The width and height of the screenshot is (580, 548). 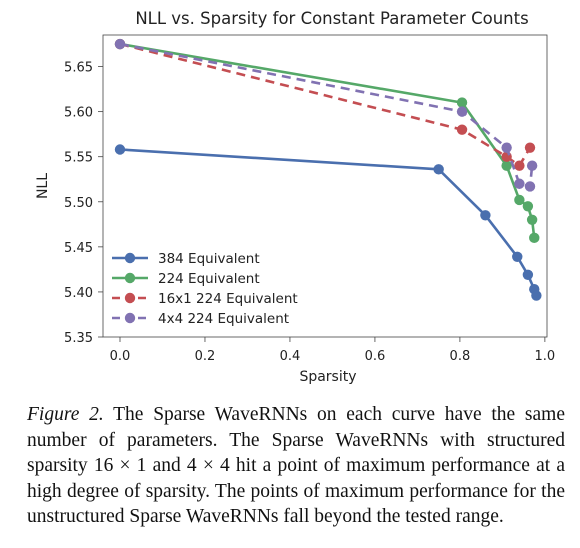 I want to click on legend-label: 384 Equivalent, so click(x=209, y=259).